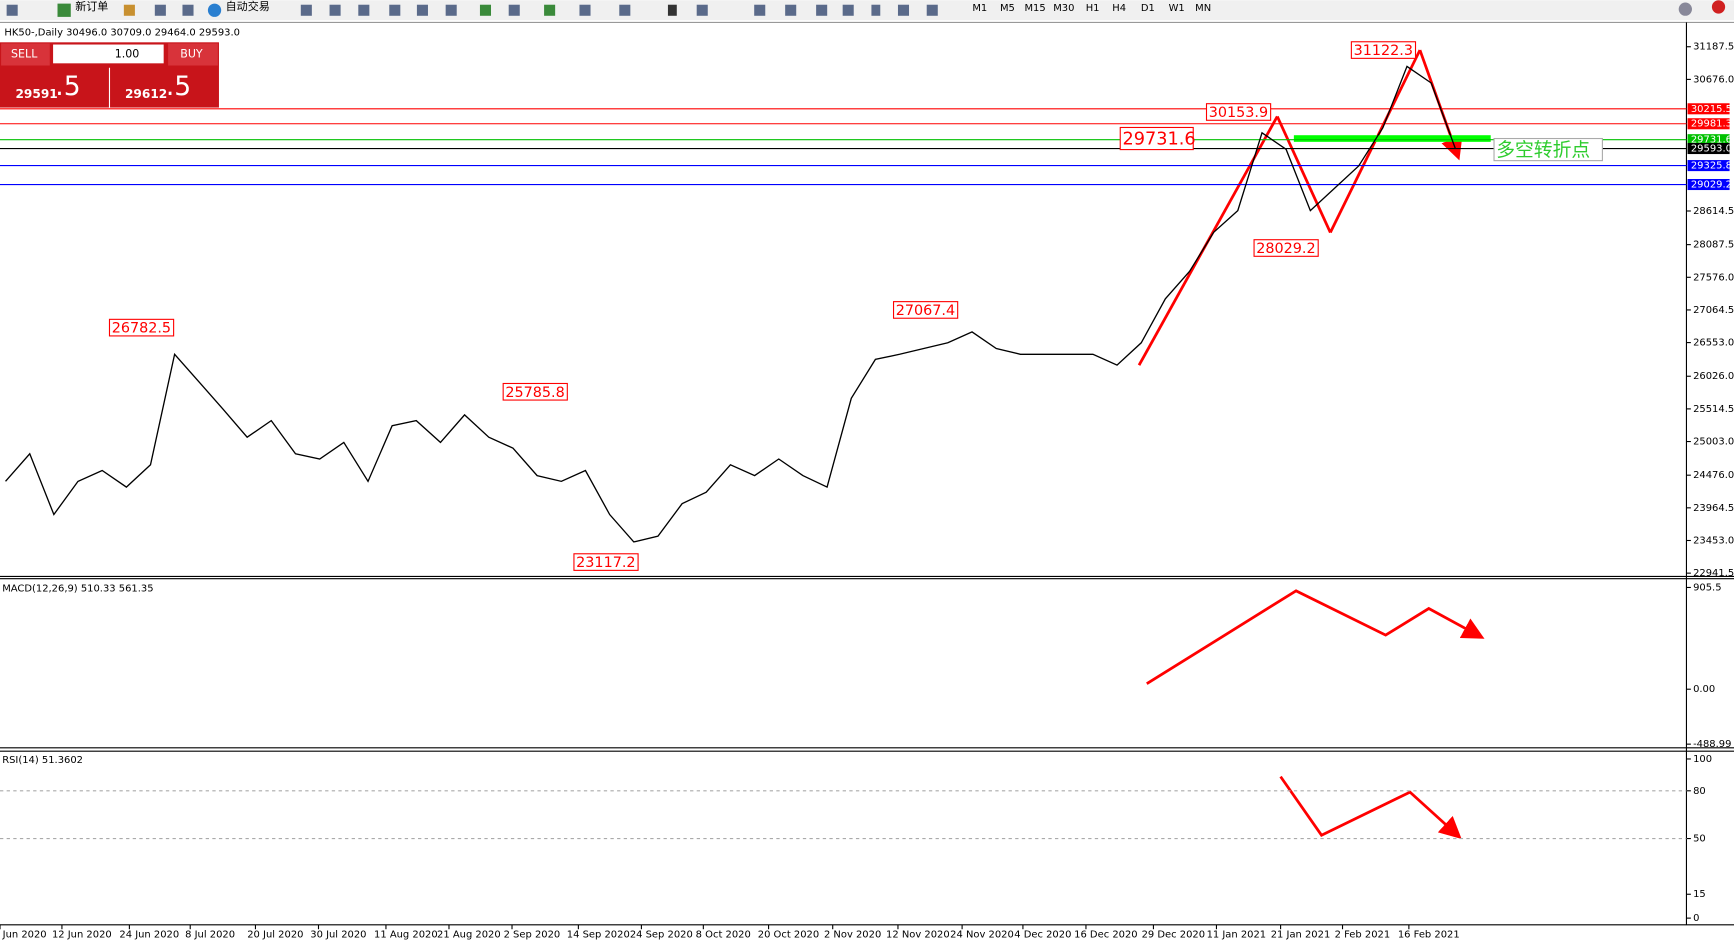 Image resolution: width=1734 pixels, height=949 pixels. What do you see at coordinates (1034, 8) in the screenshot?
I see `timeframe-button: M15` at bounding box center [1034, 8].